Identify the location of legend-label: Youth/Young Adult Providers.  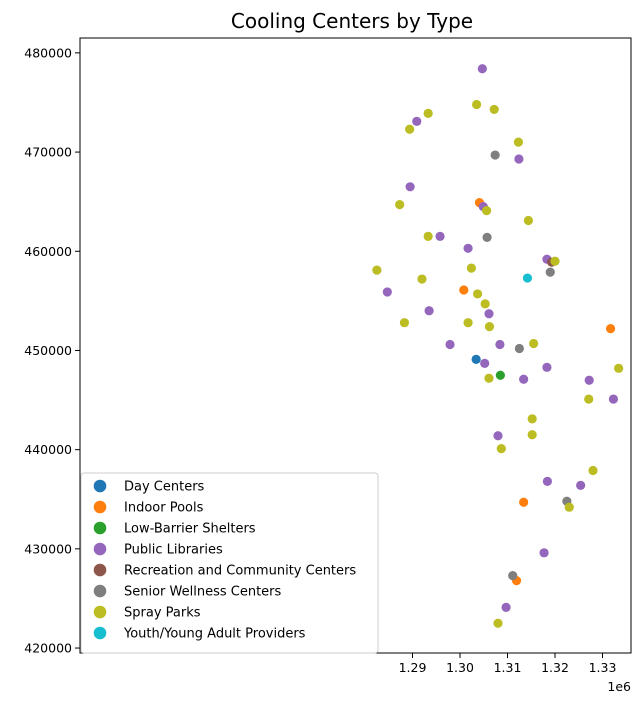
(214, 634).